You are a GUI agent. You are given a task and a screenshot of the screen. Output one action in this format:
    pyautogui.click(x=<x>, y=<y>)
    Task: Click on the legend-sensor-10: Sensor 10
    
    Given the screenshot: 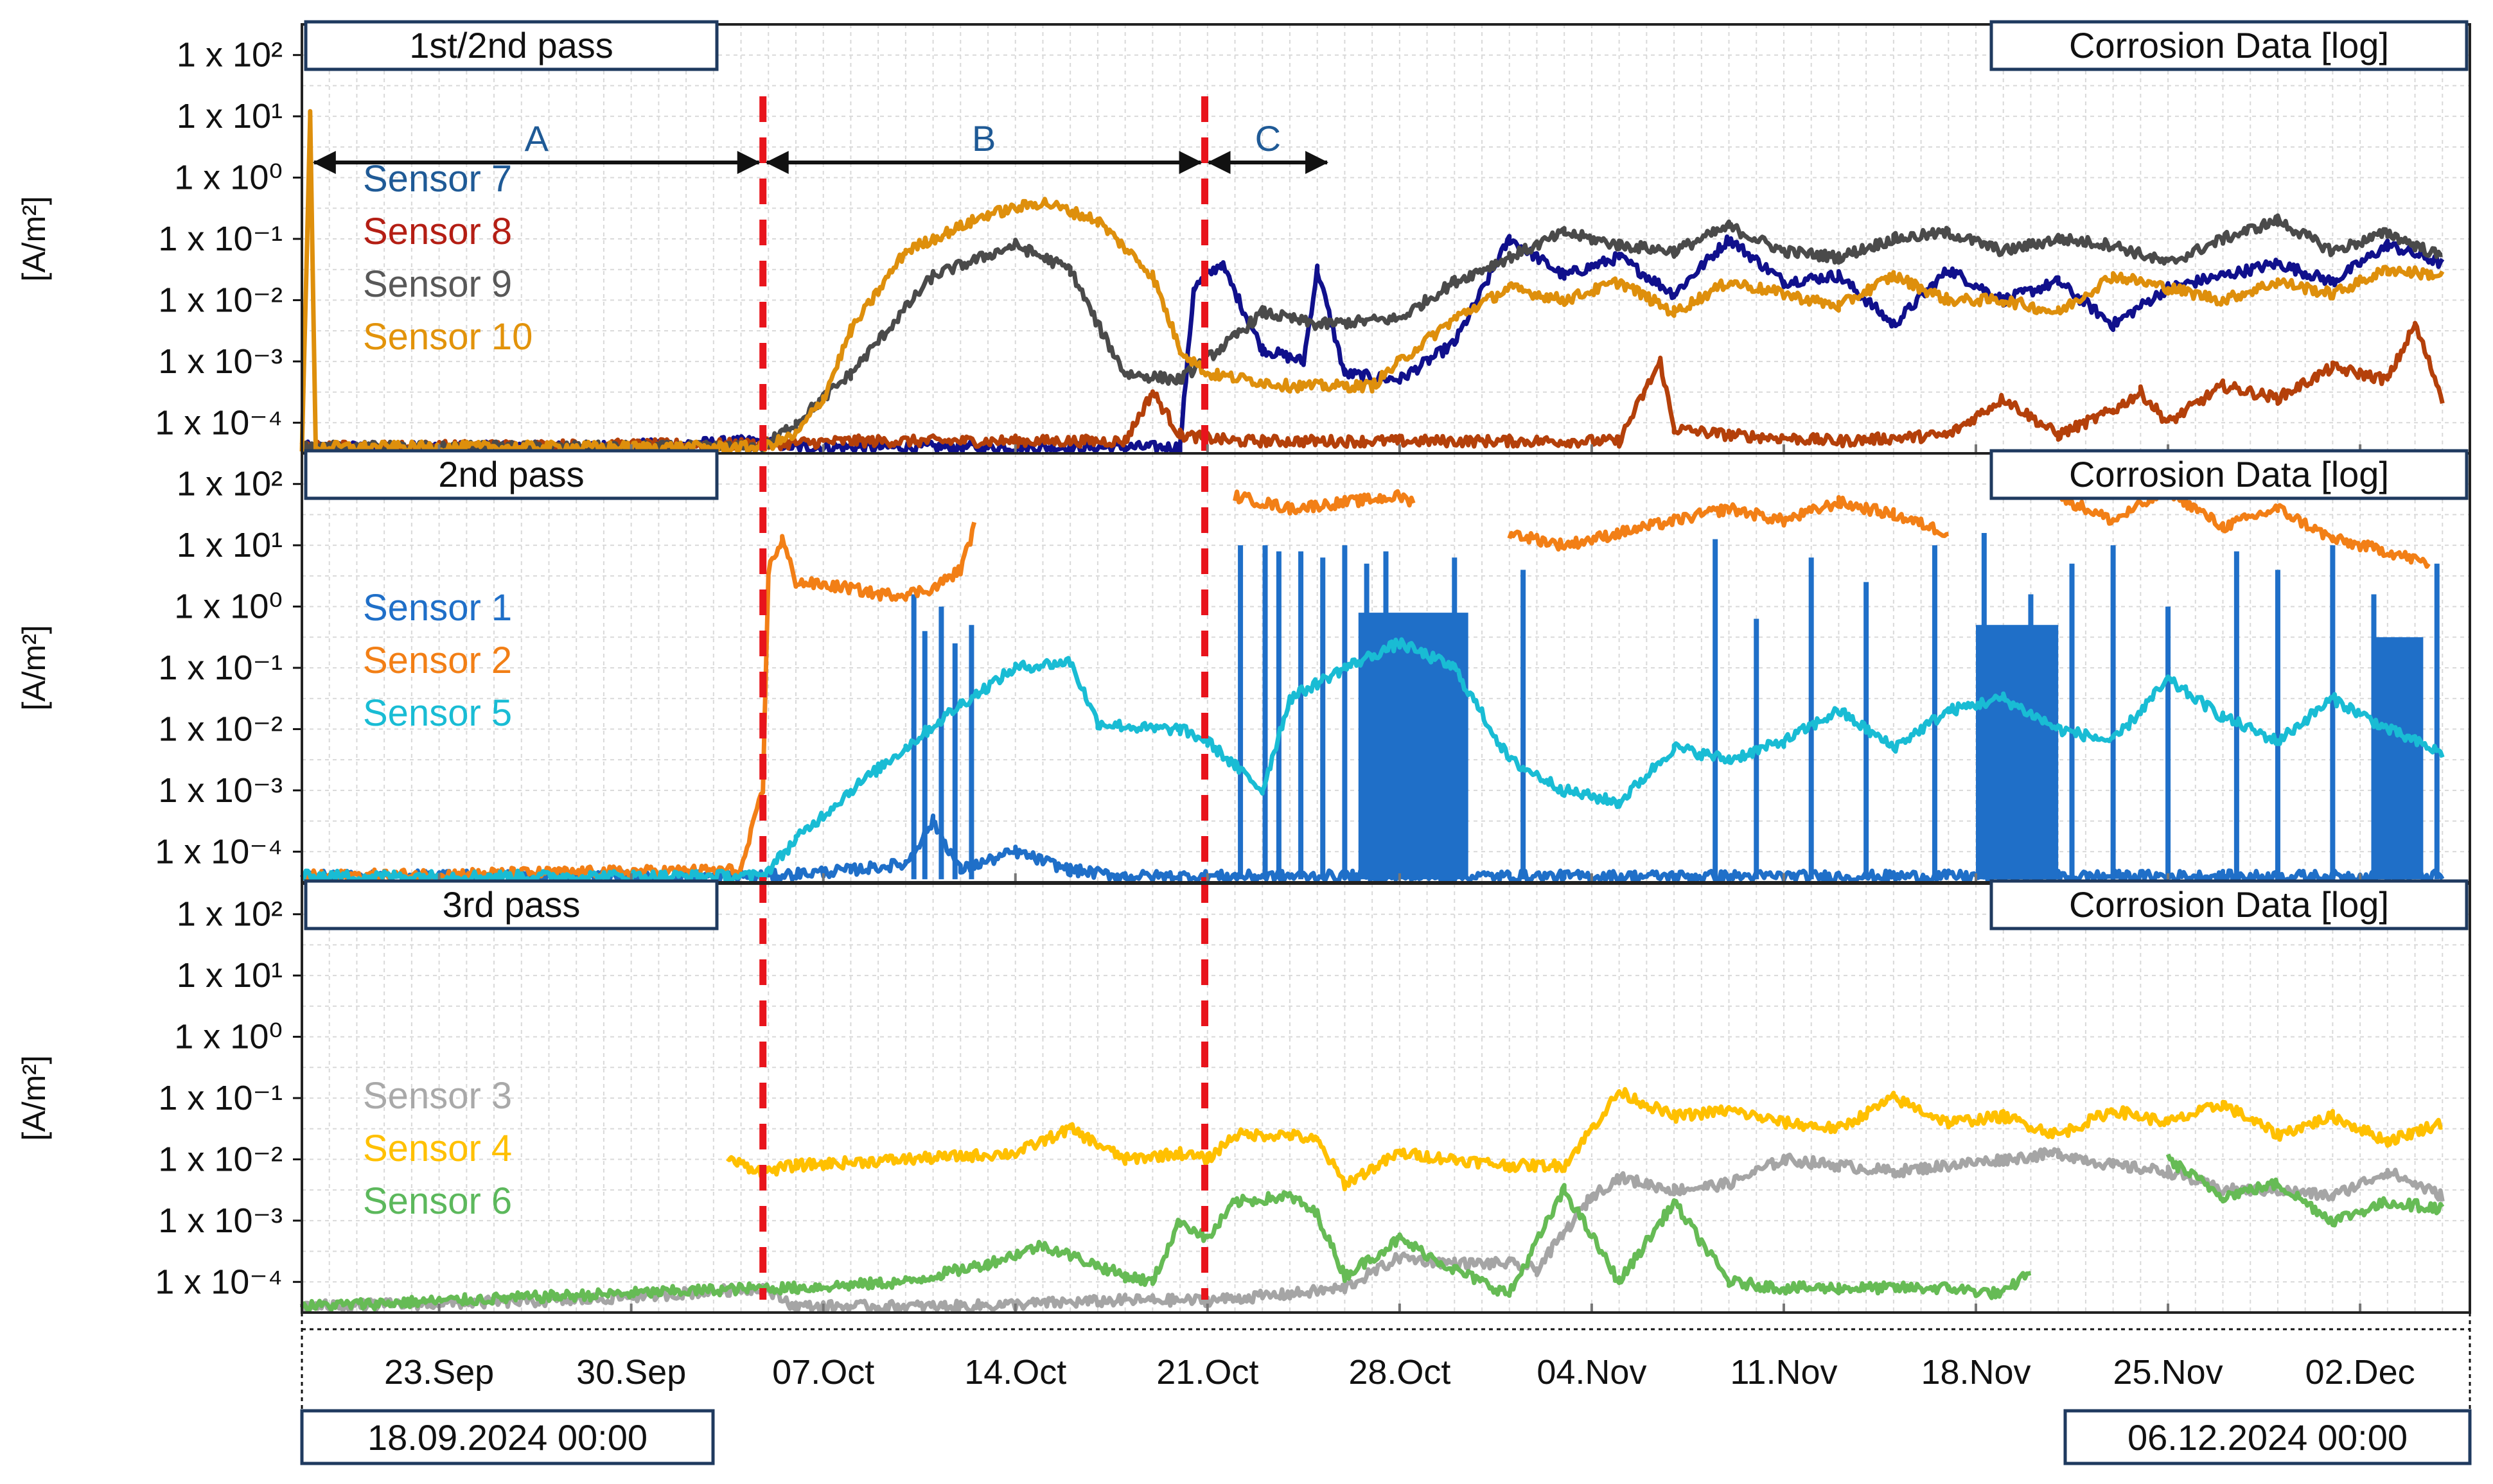 What is the action you would take?
    pyautogui.click(x=448, y=337)
    